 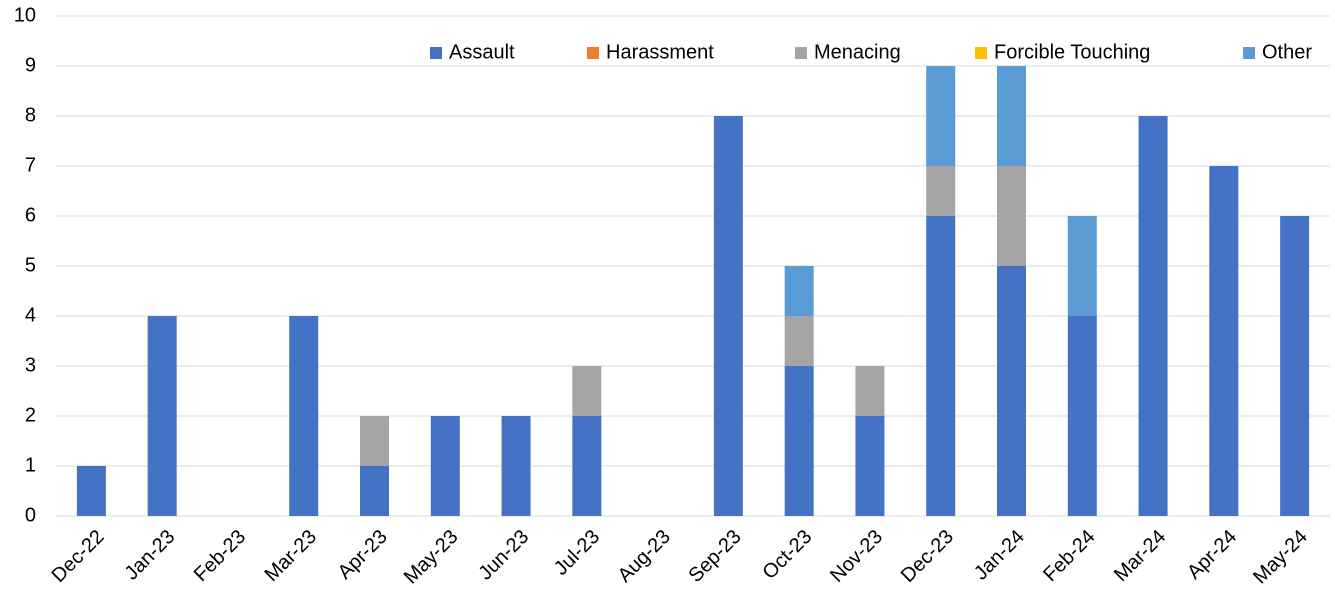 What do you see at coordinates (1280, 557) in the screenshot?
I see `x-tick-label: May-24` at bounding box center [1280, 557].